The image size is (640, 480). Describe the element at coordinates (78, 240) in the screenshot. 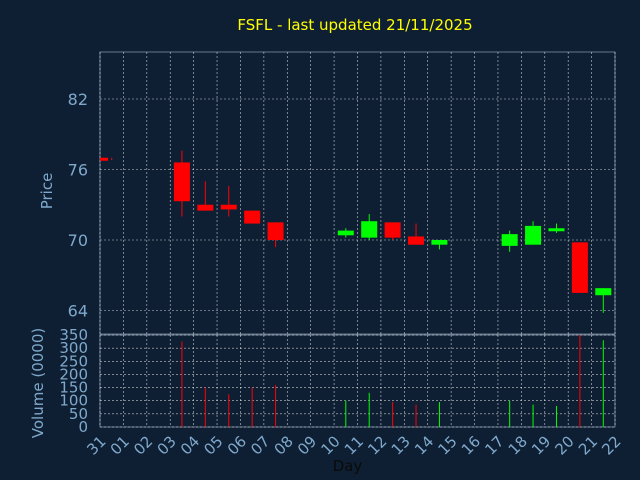

I see `price-tick-label: 70` at that location.